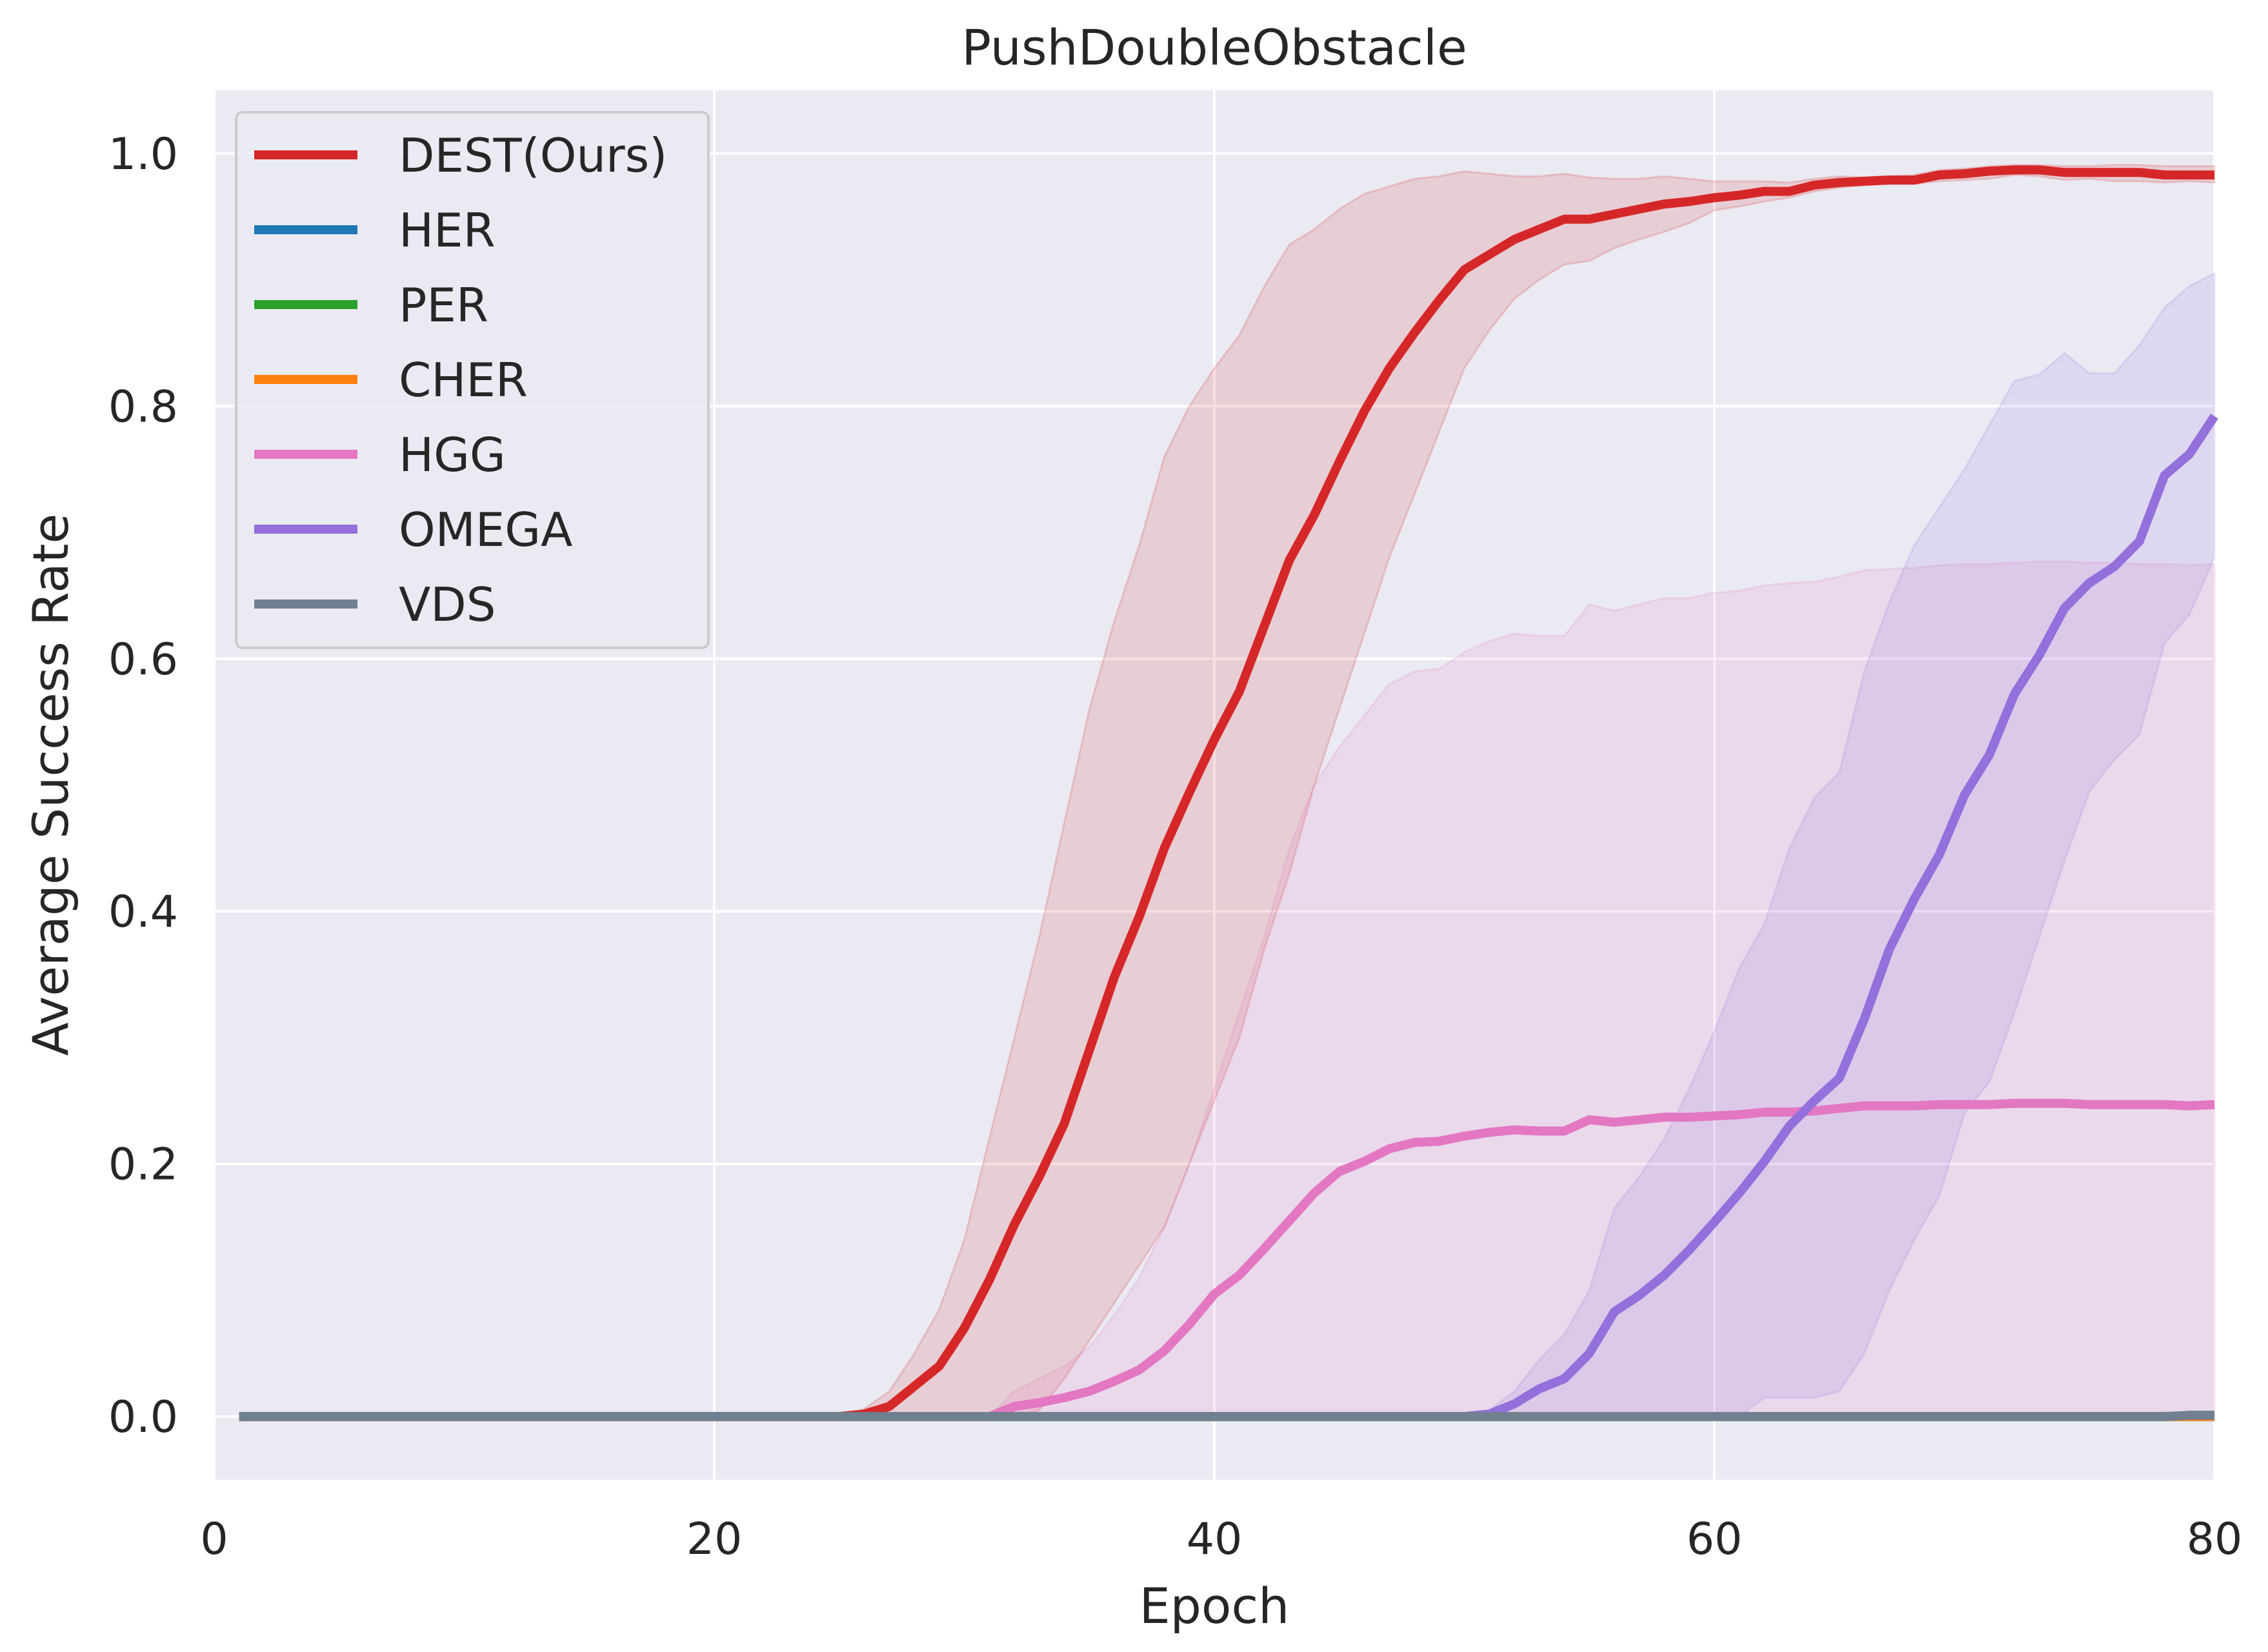 This screenshot has height=1652, width=2268. Describe the element at coordinates (1715, 1539) in the screenshot. I see `x-tick-label: 60` at that location.